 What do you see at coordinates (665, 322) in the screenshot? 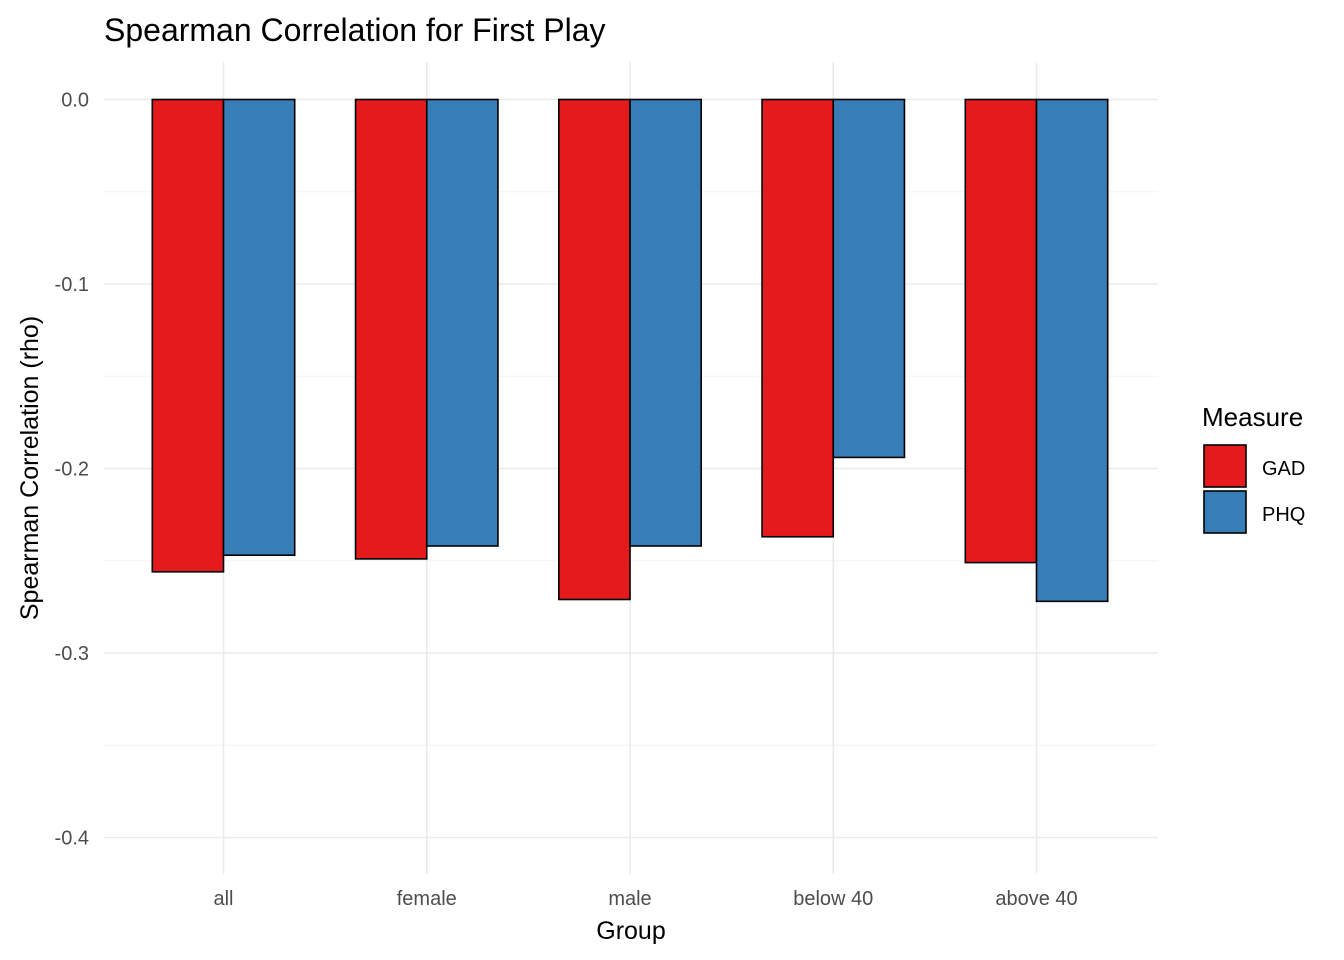
I see `bar-phq-male` at bounding box center [665, 322].